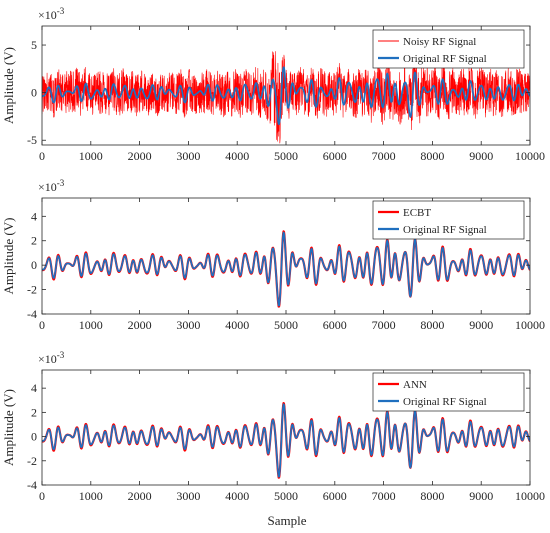  I want to click on legend-entry: Noisy RF Signal, so click(439, 42).